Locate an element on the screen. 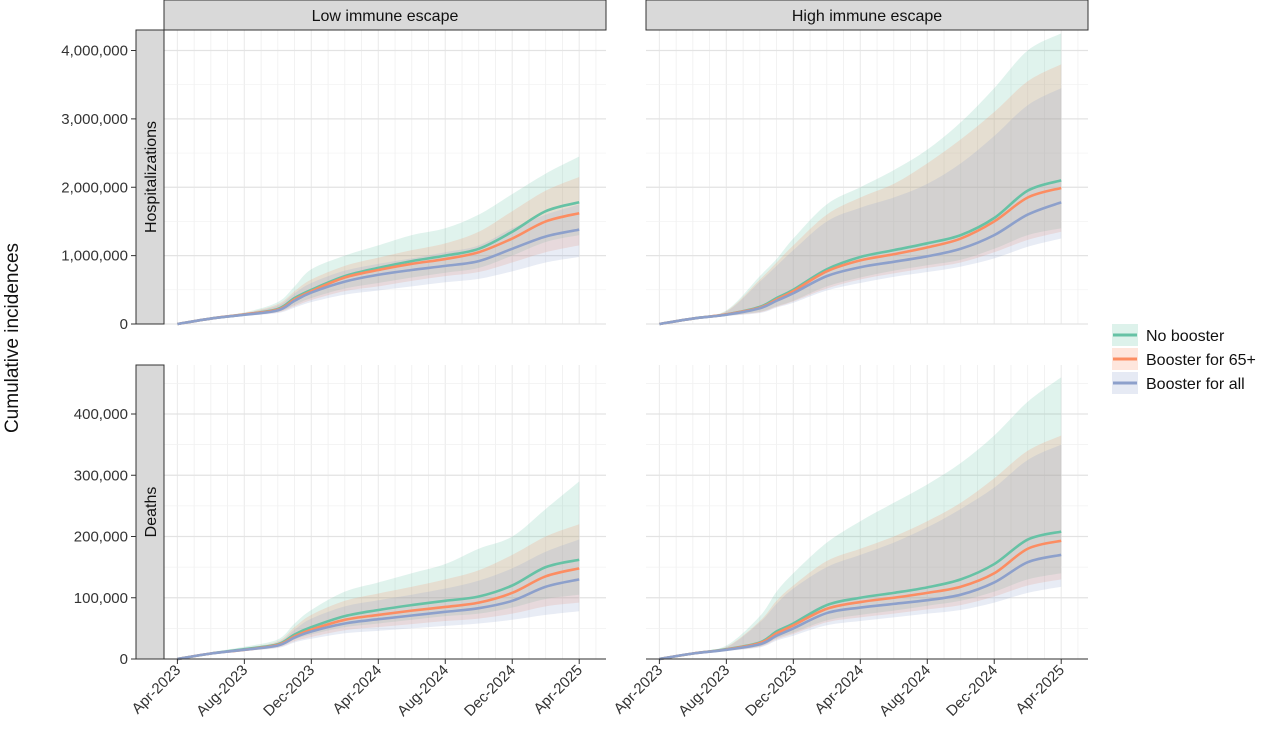  y-tick-label-deaths-low-immune-escape-0: 0 is located at coordinates (124, 659).